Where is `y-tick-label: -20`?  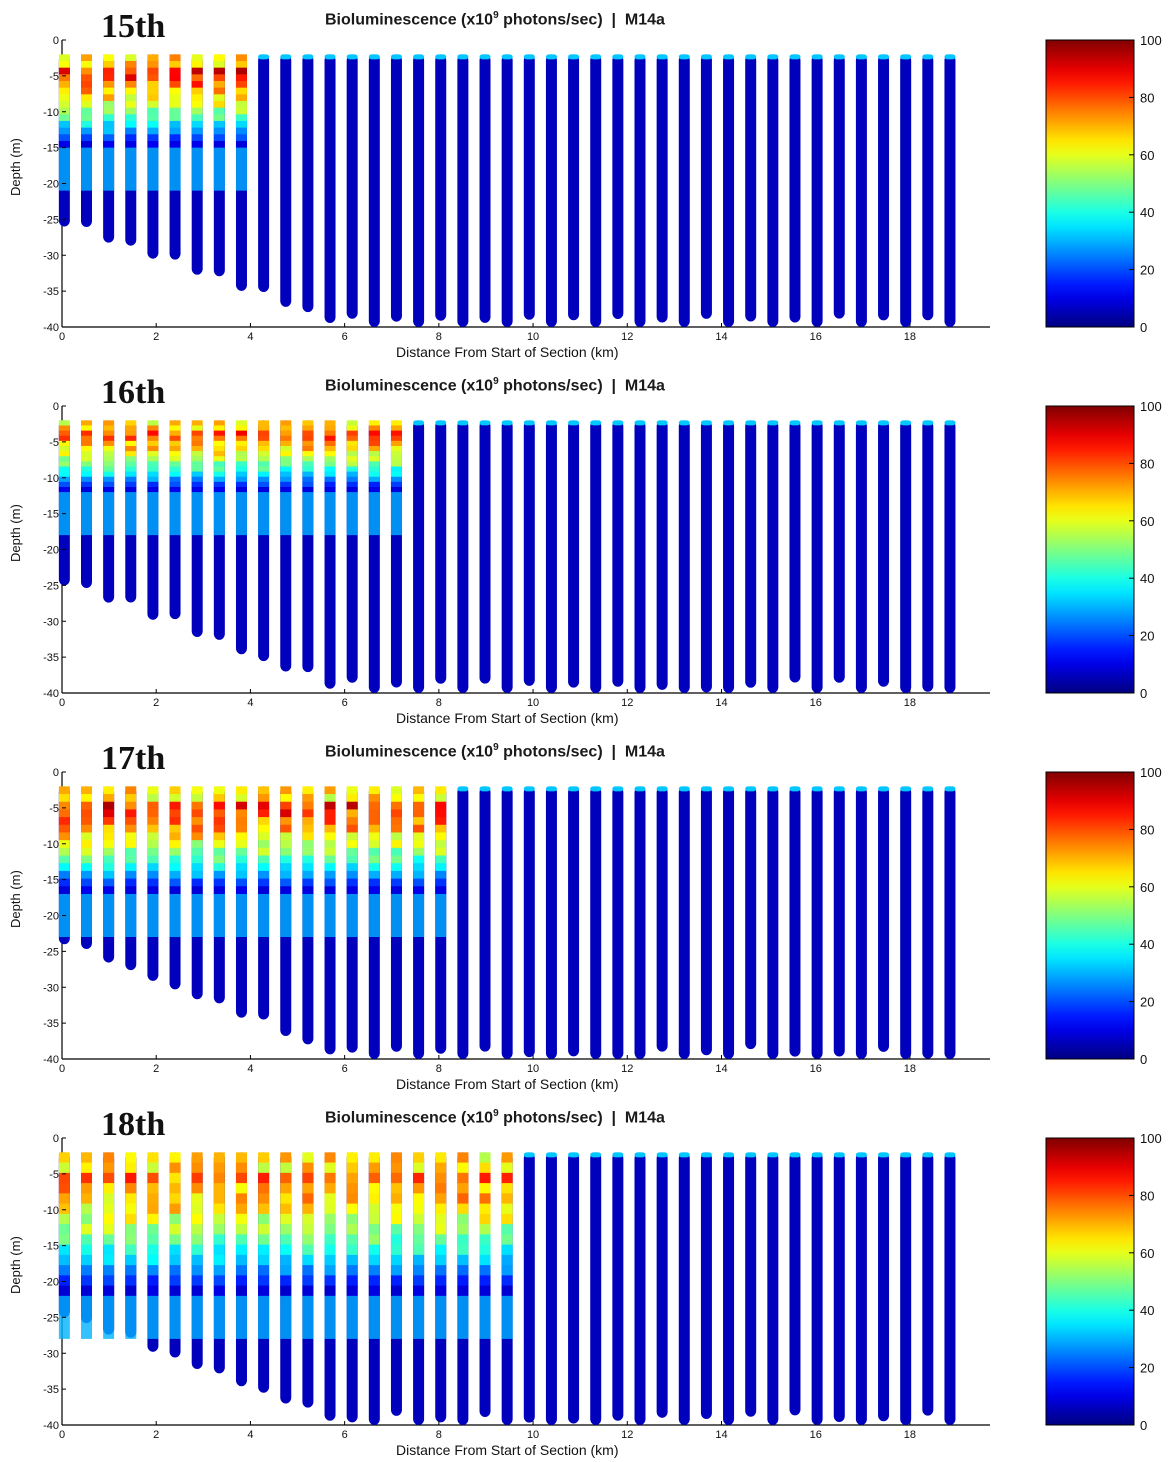
y-tick-label: -20 is located at coordinates (51, 185).